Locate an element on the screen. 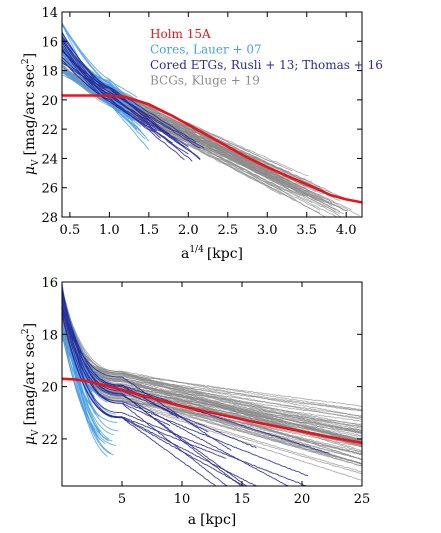  x-tick-label: 1.0 is located at coordinates (109, 230).